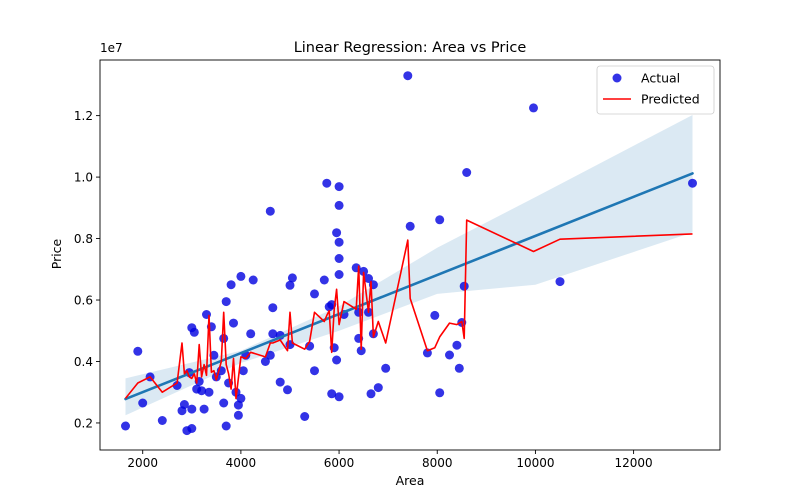 The width and height of the screenshot is (800, 504). I want to click on y-tick-label: 0.4, so click(83, 362).